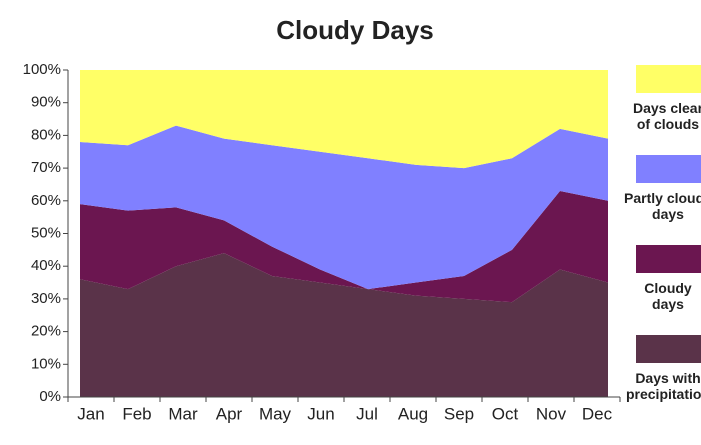 Image resolution: width=701 pixels, height=445 pixels. I want to click on y-tick-label: 0%, so click(50, 396).